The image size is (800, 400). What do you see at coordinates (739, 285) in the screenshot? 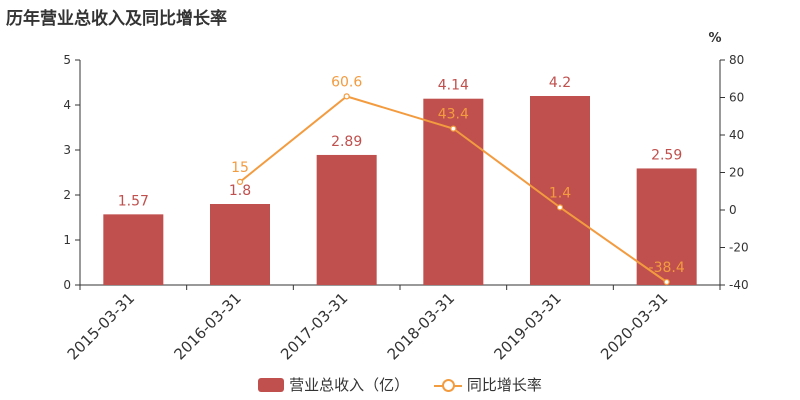
I see `y-right-tick-label: -40` at bounding box center [739, 285].